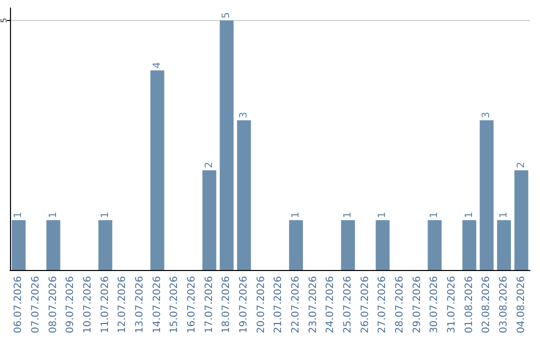 The height and width of the screenshot is (340, 540). What do you see at coordinates (70, 305) in the screenshot?
I see `x-tick-label: 09.07.2026` at bounding box center [70, 305].